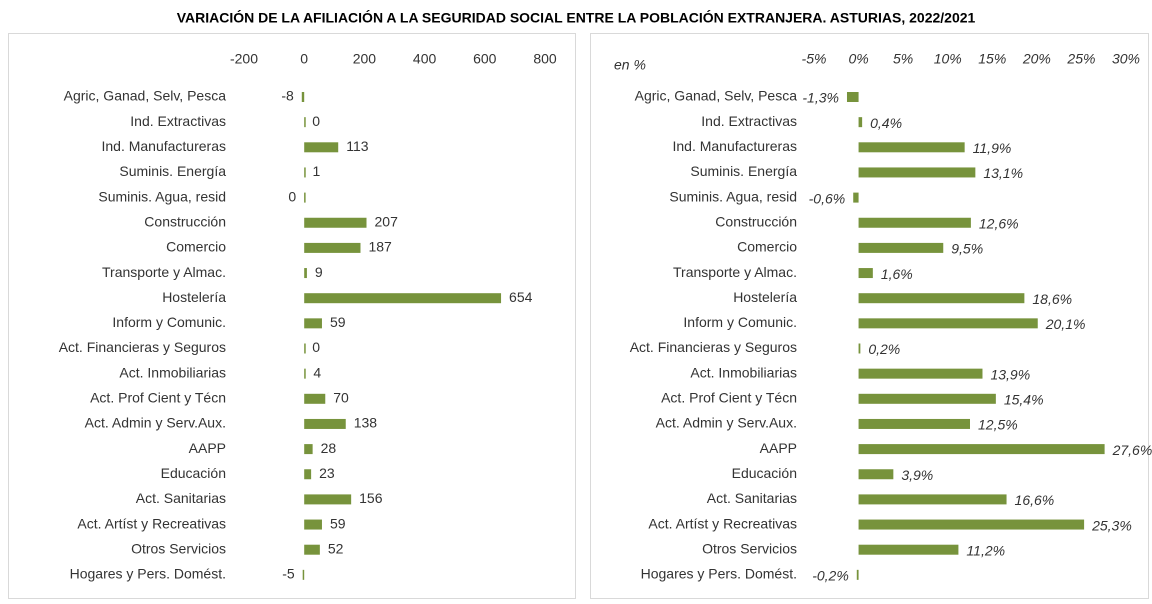 This screenshot has width=1152, height=604. I want to click on category-label: Educación, so click(193, 473).